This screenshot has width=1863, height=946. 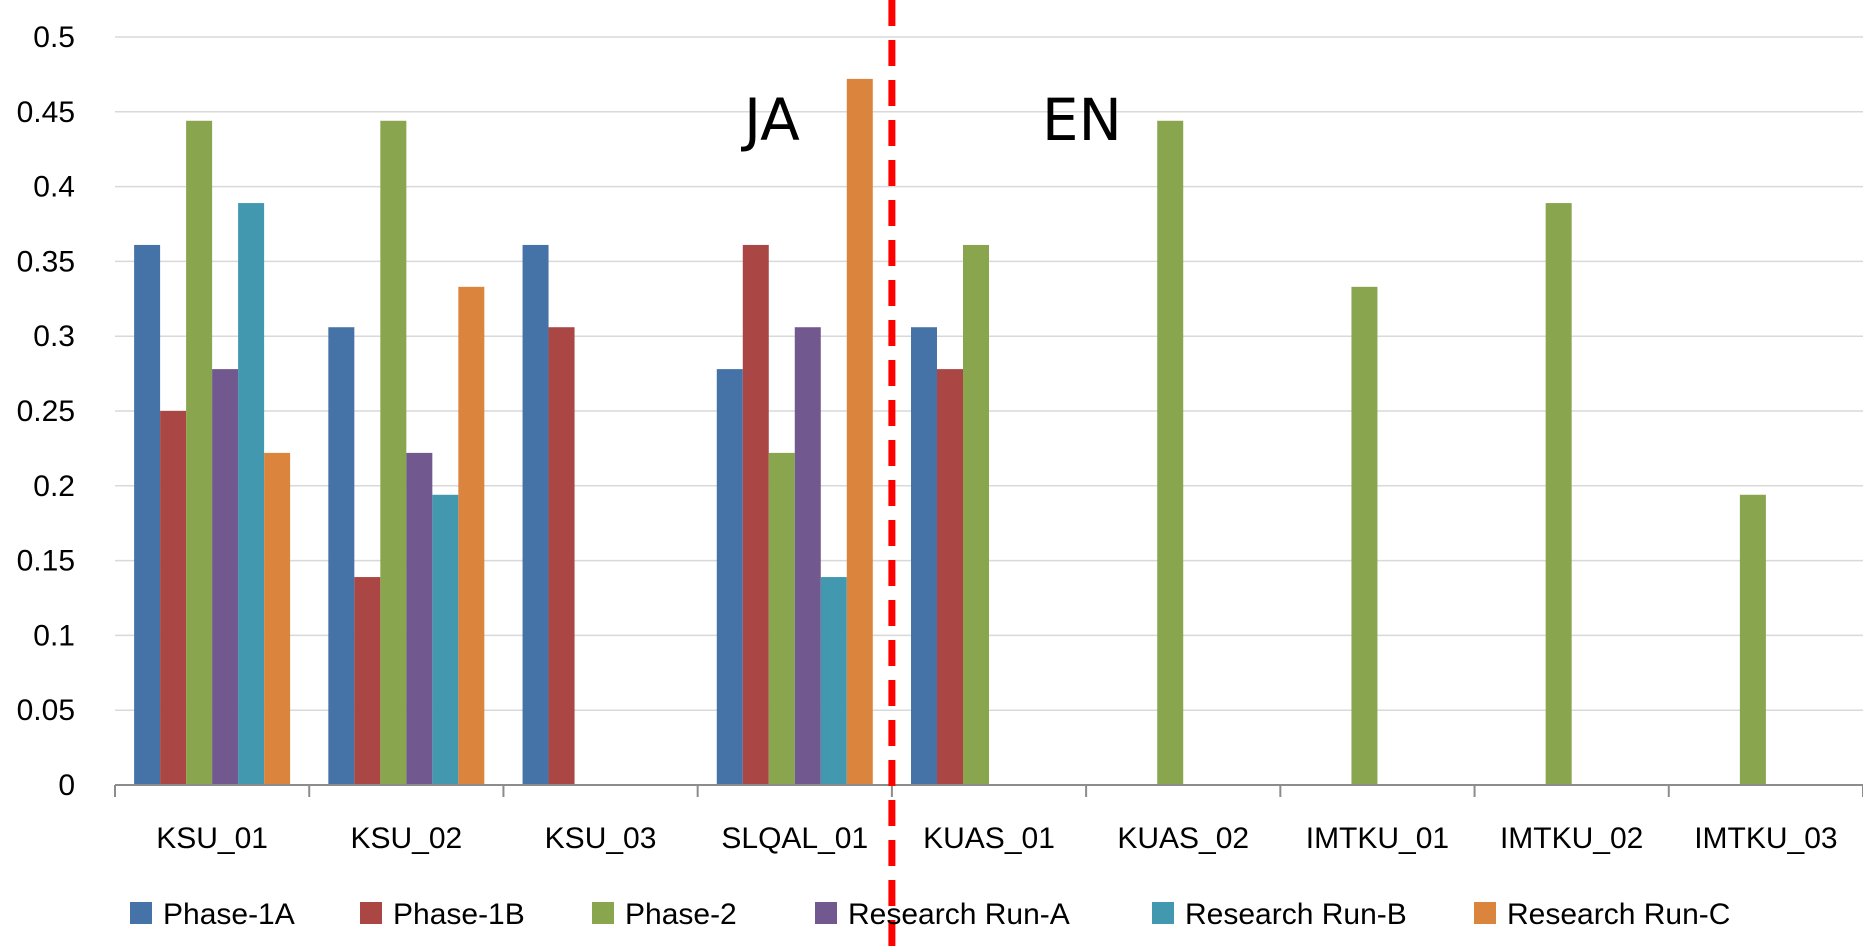 I want to click on category-label: IMTKU_01, so click(x=1377, y=838).